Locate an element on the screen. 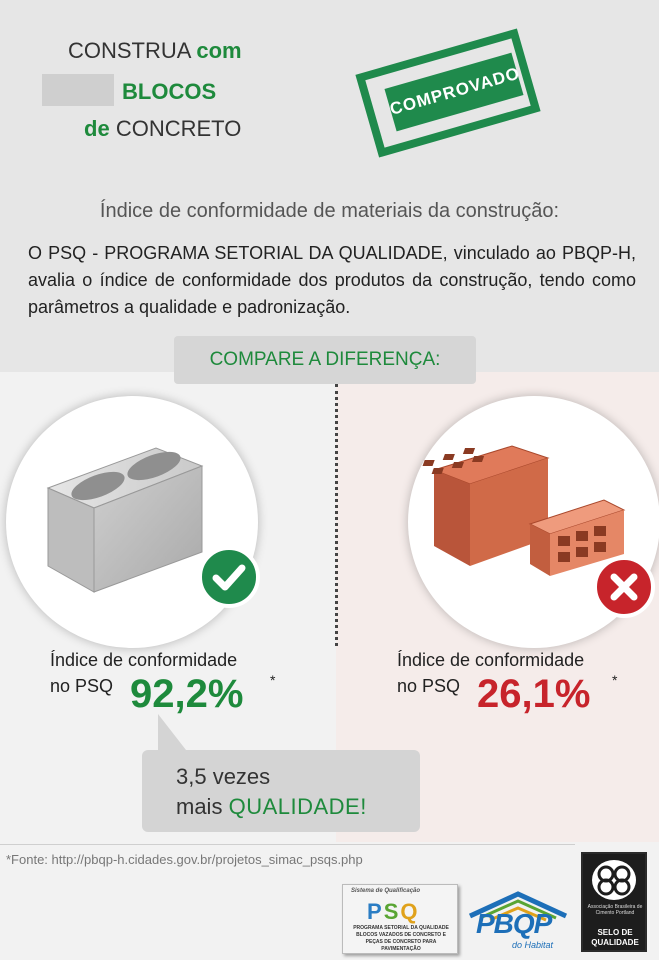  headline-construa: CONSTRUA is located at coordinates (129, 50).